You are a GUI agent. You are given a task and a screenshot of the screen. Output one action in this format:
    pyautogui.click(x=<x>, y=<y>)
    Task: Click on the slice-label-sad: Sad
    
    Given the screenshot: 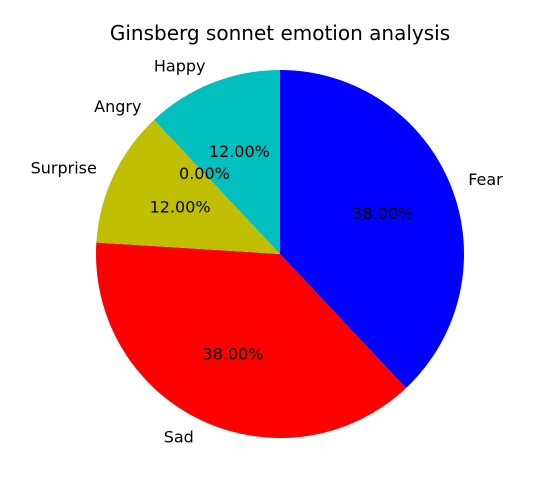 What is the action you would take?
    pyautogui.click(x=179, y=437)
    